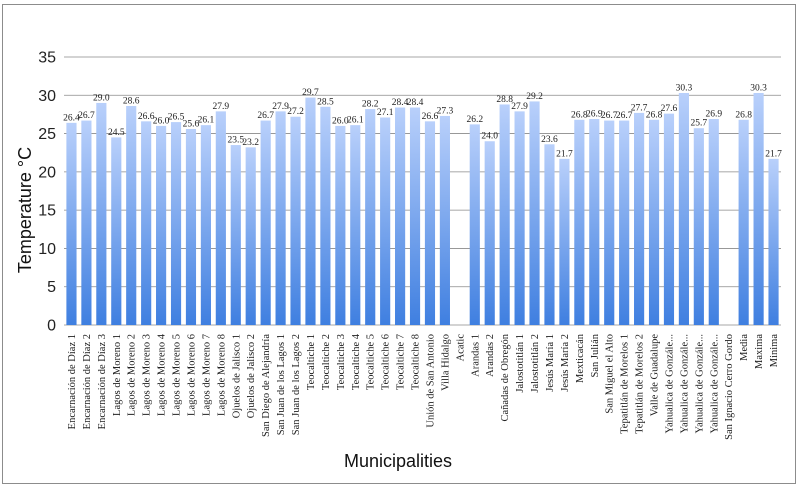  Describe the element at coordinates (47, 211) in the screenshot. I see `y-tick-label: 15` at that location.